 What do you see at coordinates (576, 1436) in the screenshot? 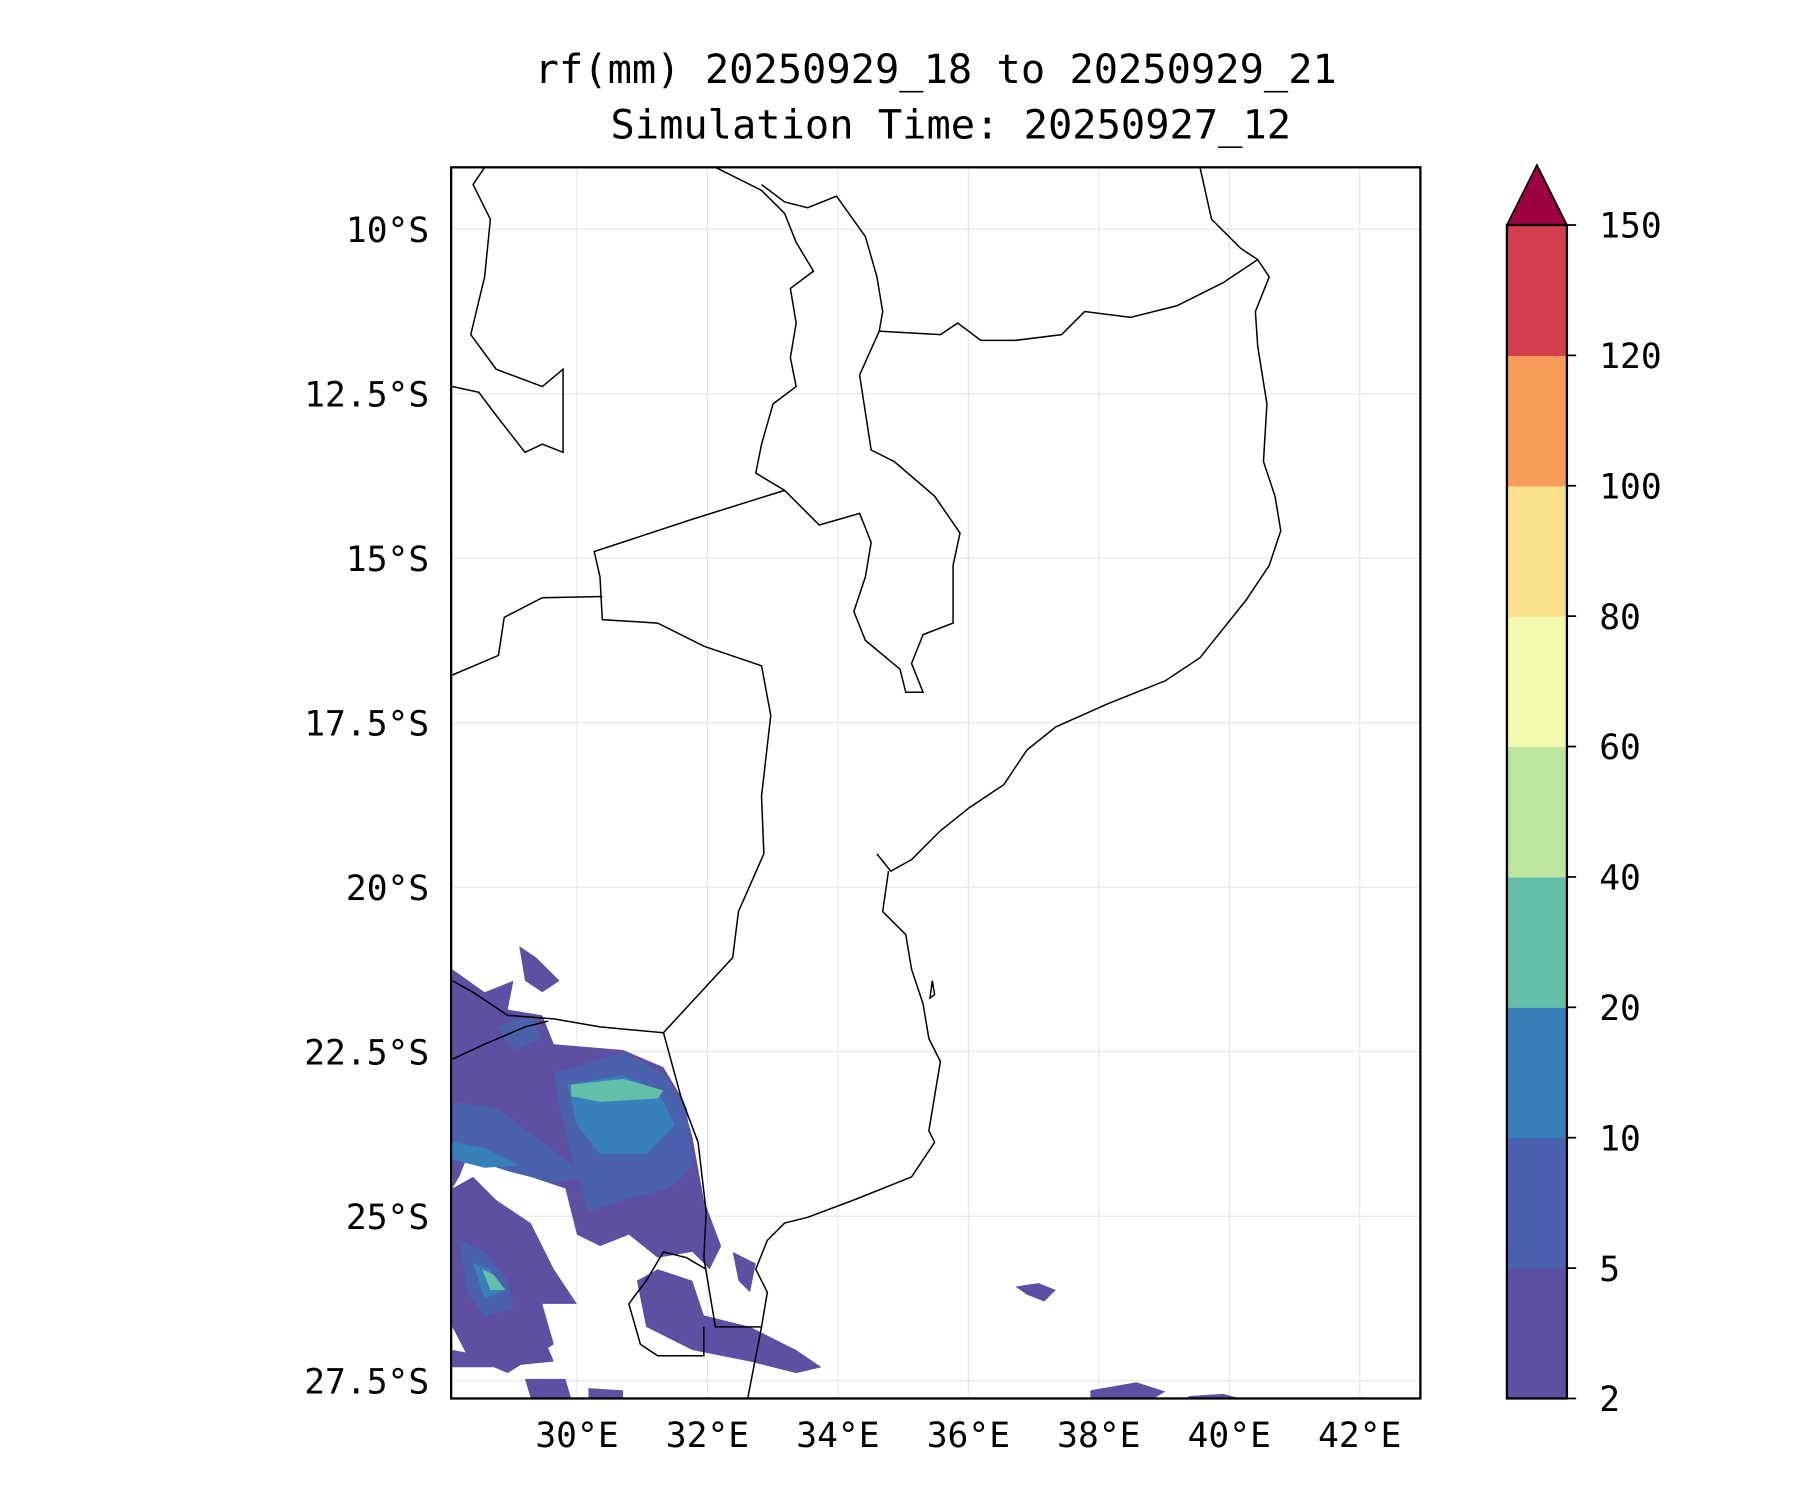
I see `x-tick-label: 30°E` at bounding box center [576, 1436].